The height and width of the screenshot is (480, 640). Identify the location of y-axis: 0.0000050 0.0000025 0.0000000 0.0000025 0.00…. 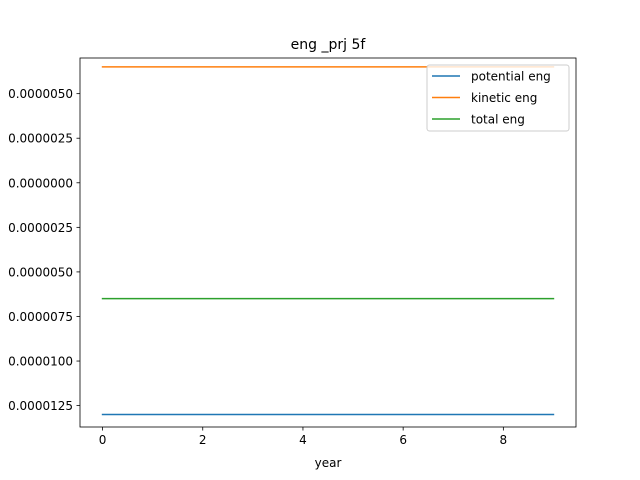
(44, 250).